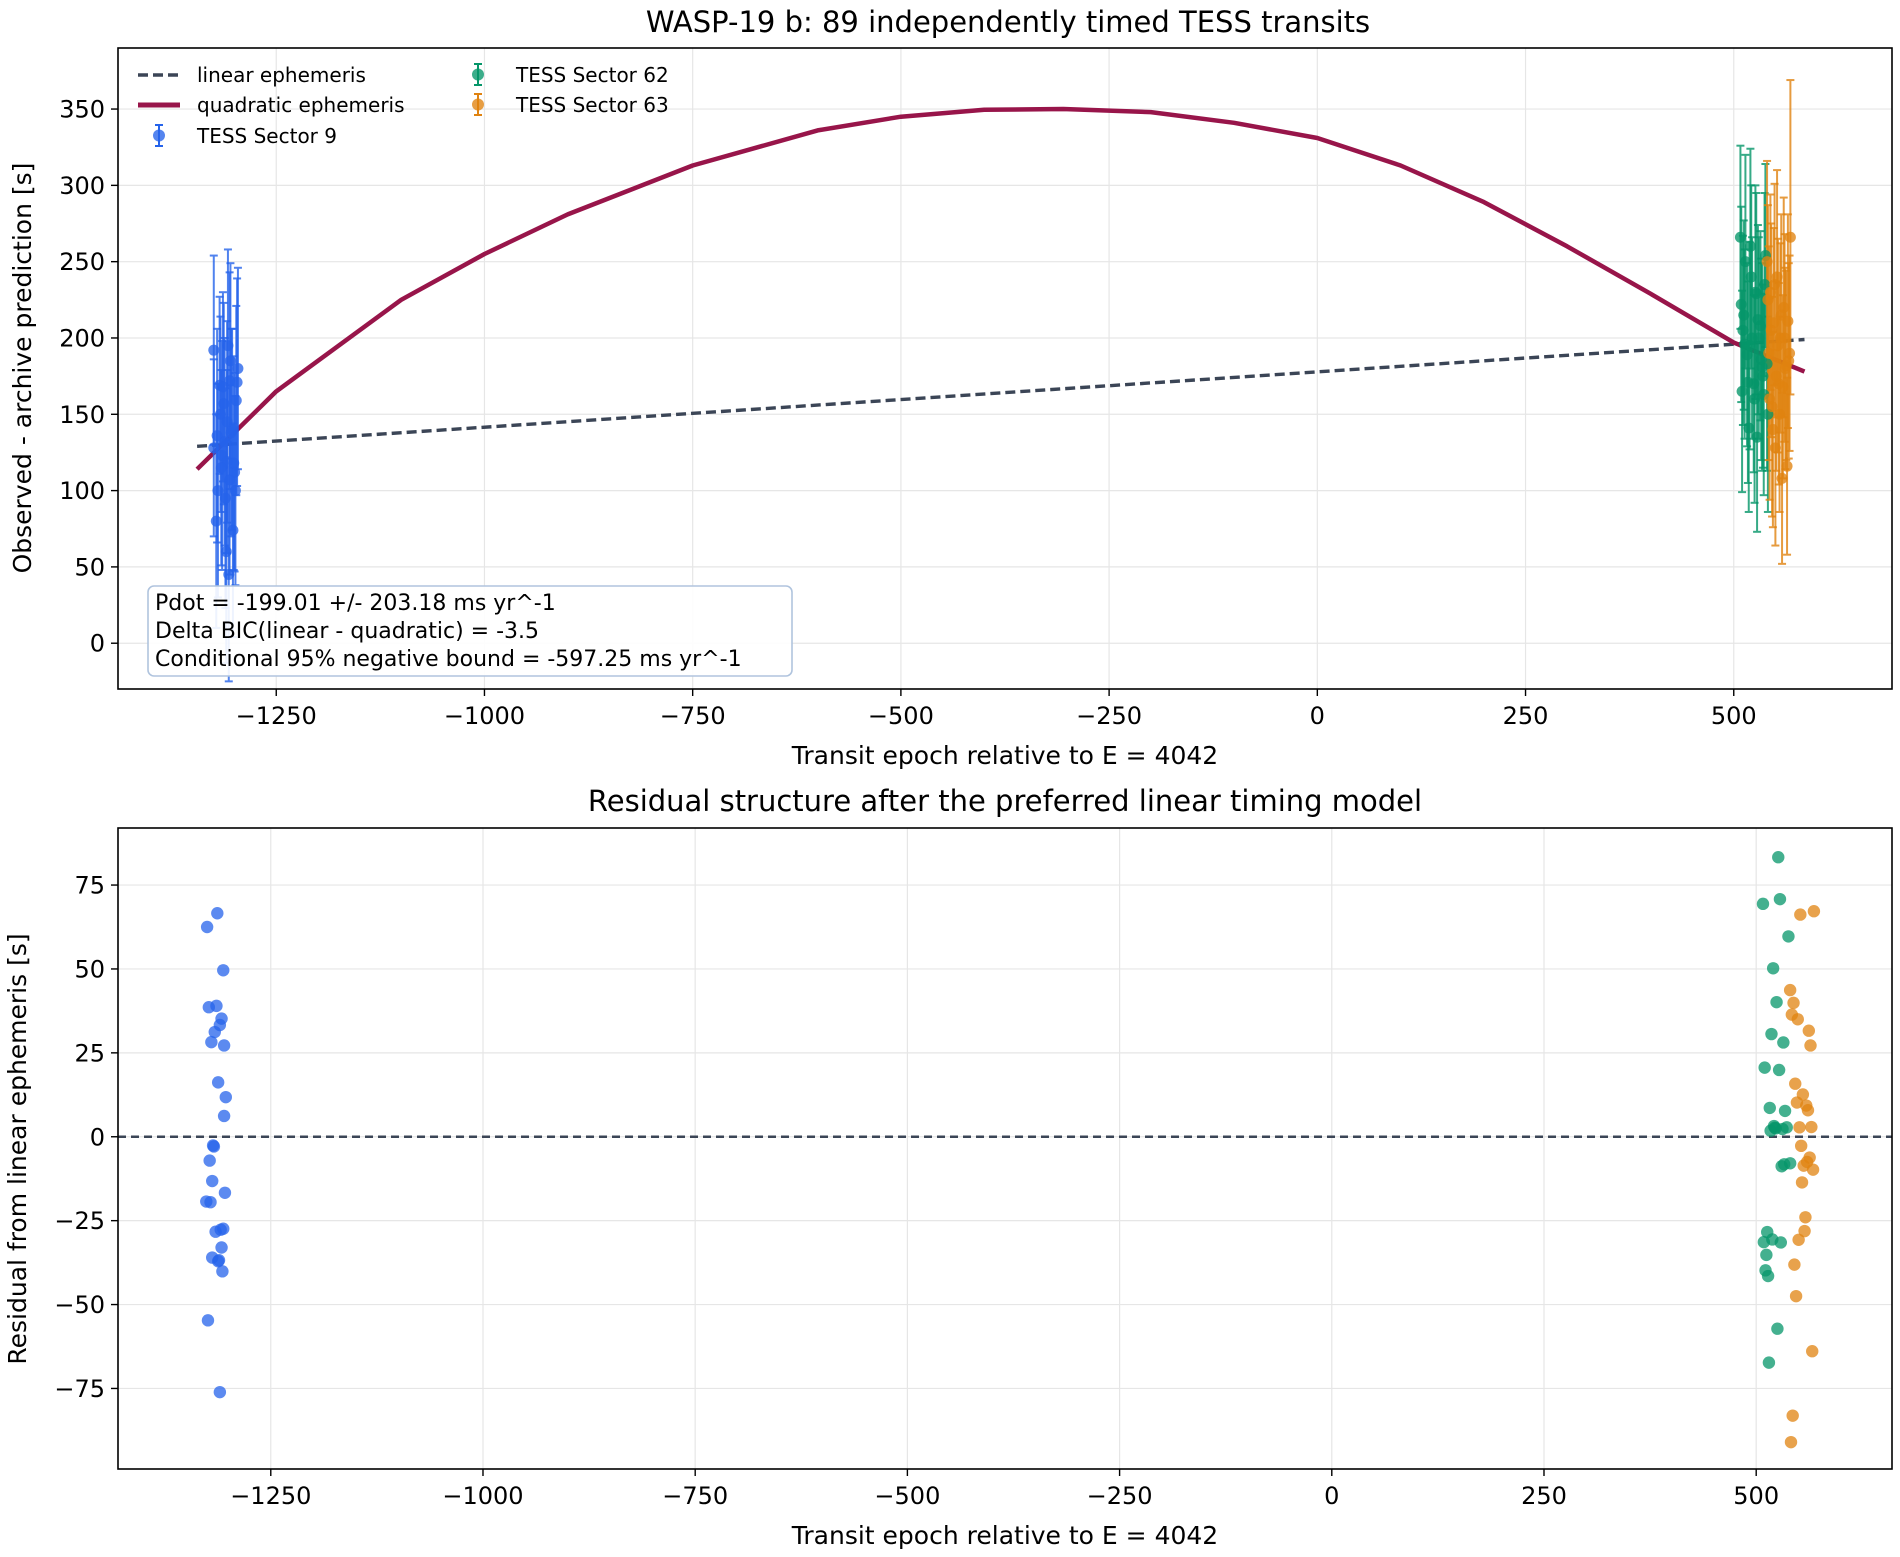 Image resolution: width=1900 pixels, height=1557 pixels. What do you see at coordinates (1756, 1496) in the screenshot?
I see `bottom-x-tick-label: 500` at bounding box center [1756, 1496].